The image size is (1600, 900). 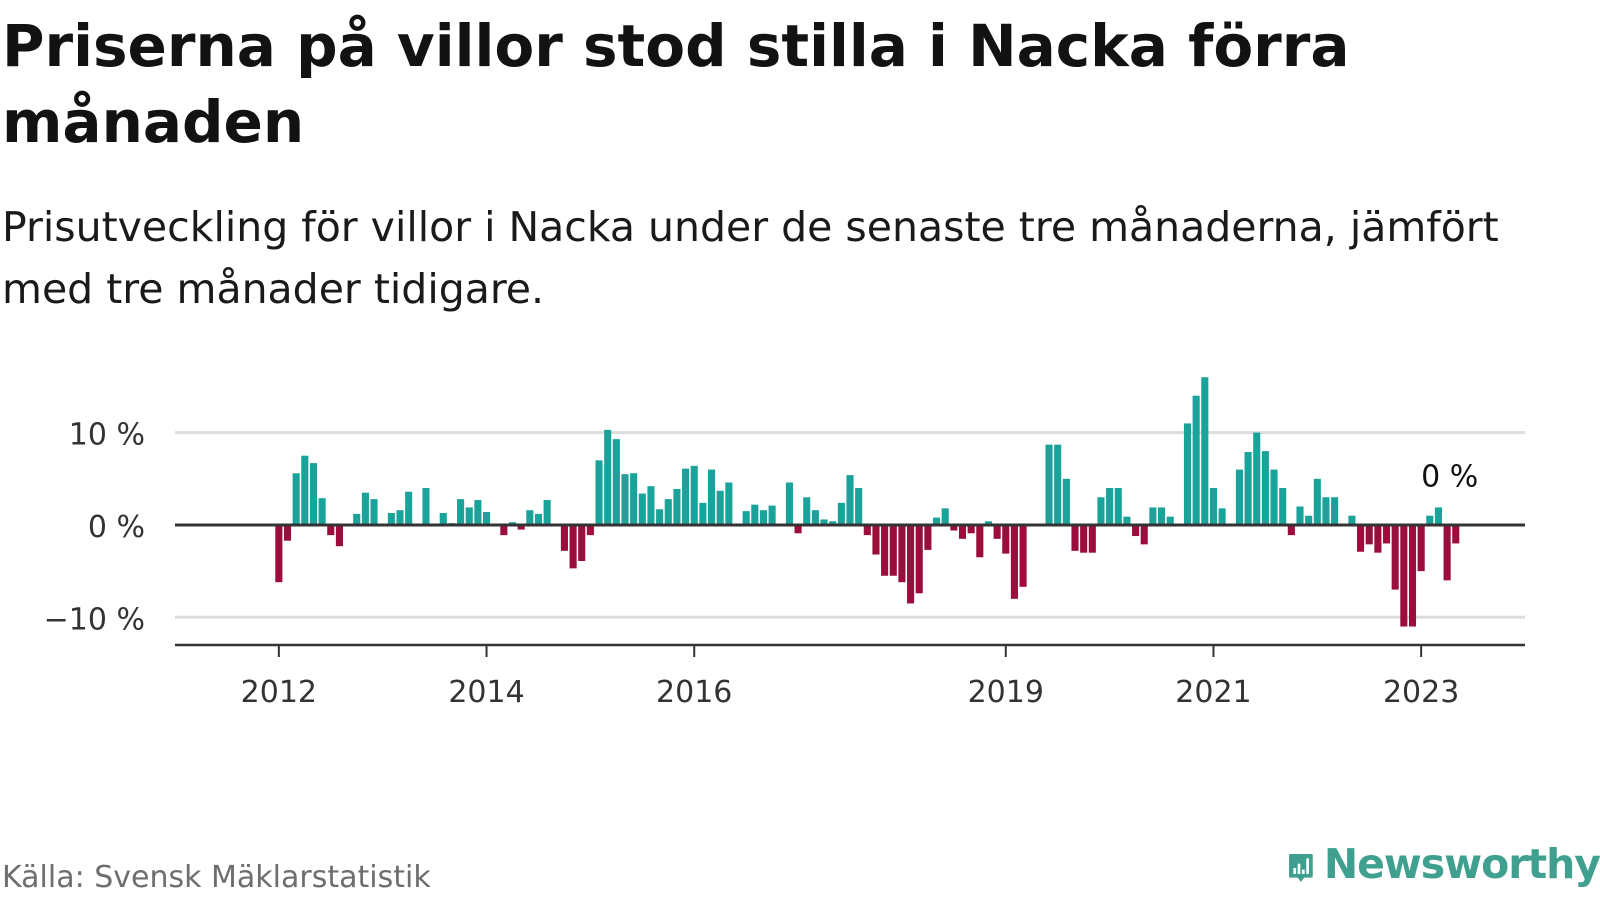 What do you see at coordinates (486, 692) in the screenshot?
I see `x-tick-label: 2014` at bounding box center [486, 692].